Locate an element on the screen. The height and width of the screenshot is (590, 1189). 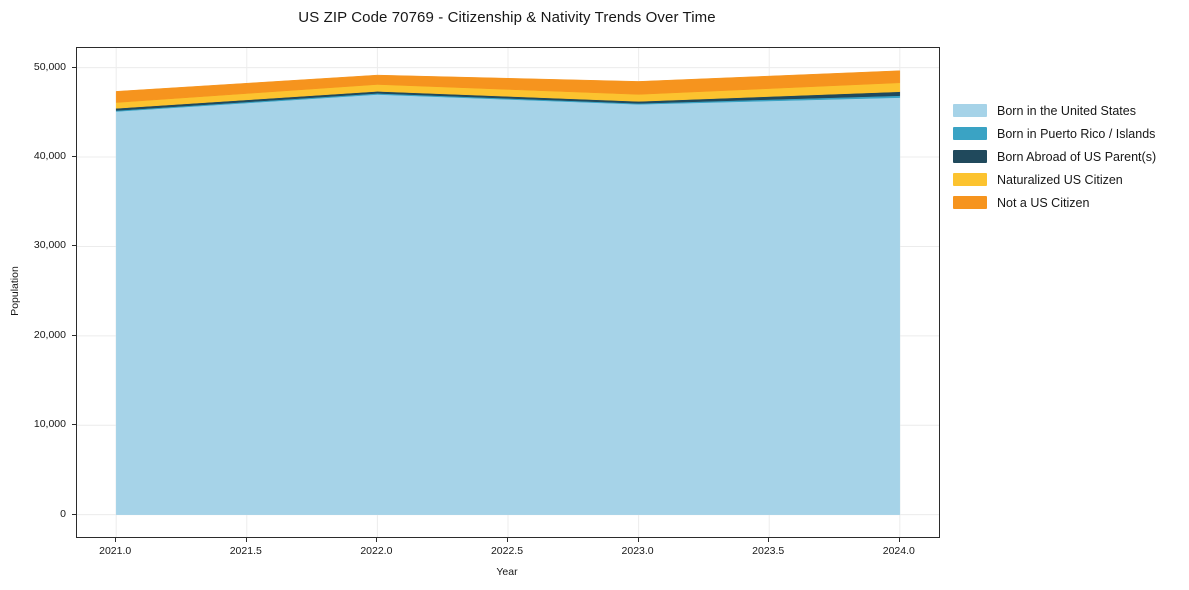
legend-label: Born in the United States is located at coordinates (1066, 110).